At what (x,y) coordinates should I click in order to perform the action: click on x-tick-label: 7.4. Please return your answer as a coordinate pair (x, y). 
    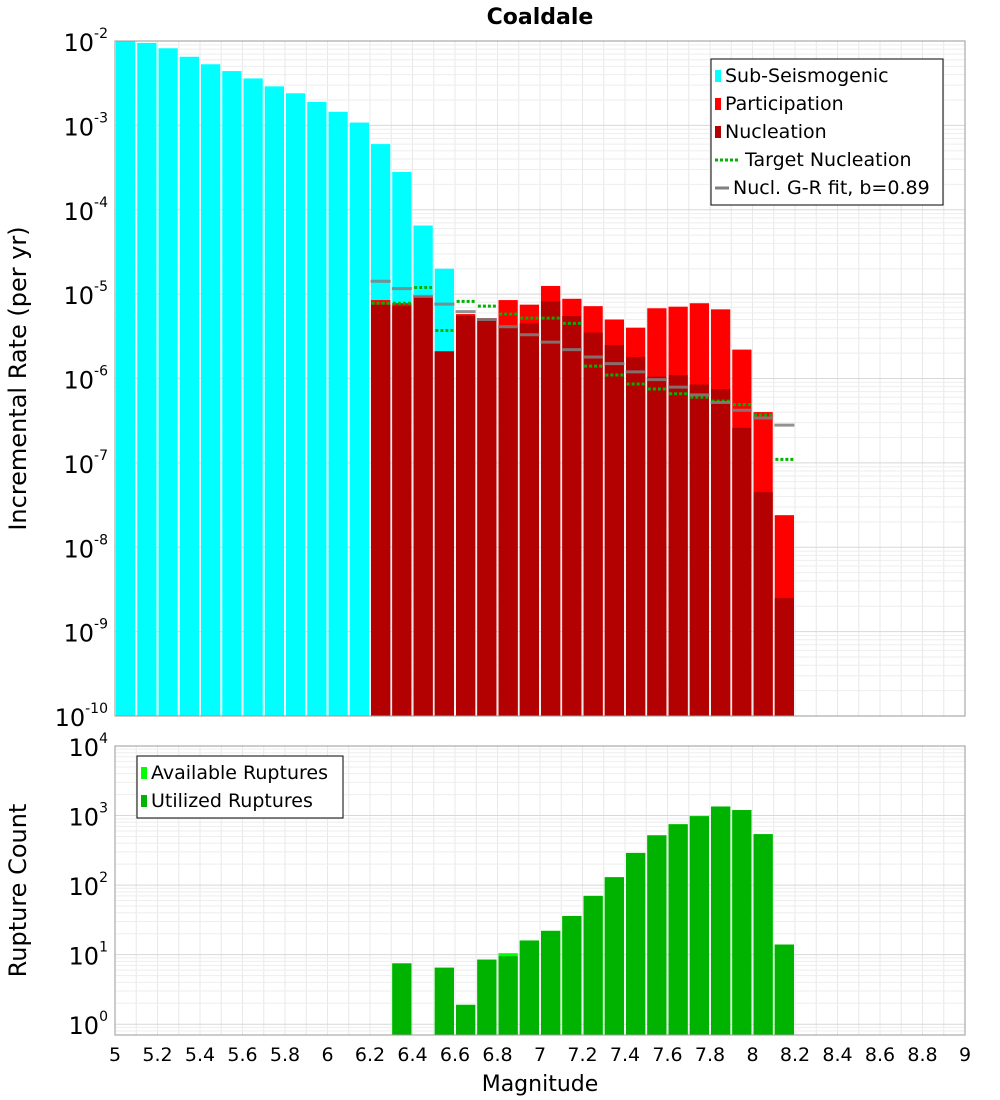
    Looking at the image, I should click on (625, 1055).